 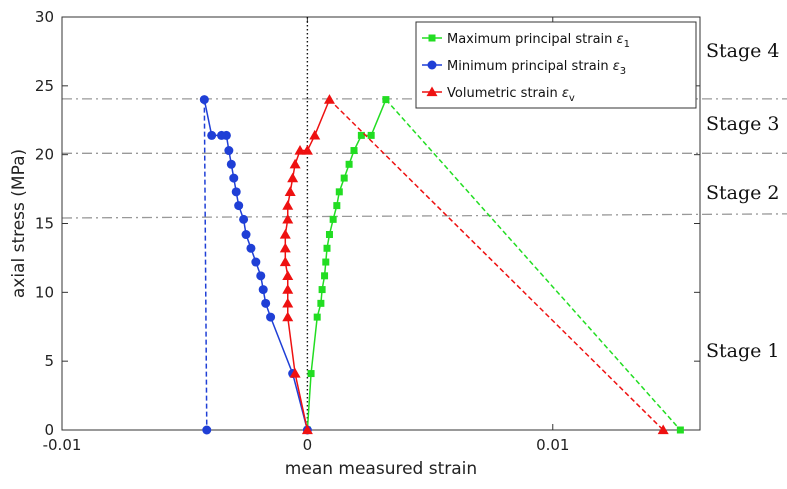 I want to click on legend-entry: Volumetric strain εv, so click(x=511, y=95).